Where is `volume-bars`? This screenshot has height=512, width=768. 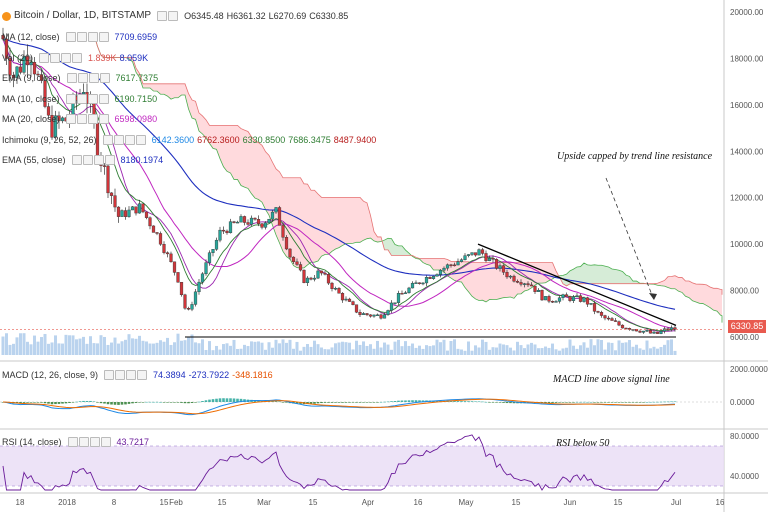 volume-bars is located at coordinates (339, 344).